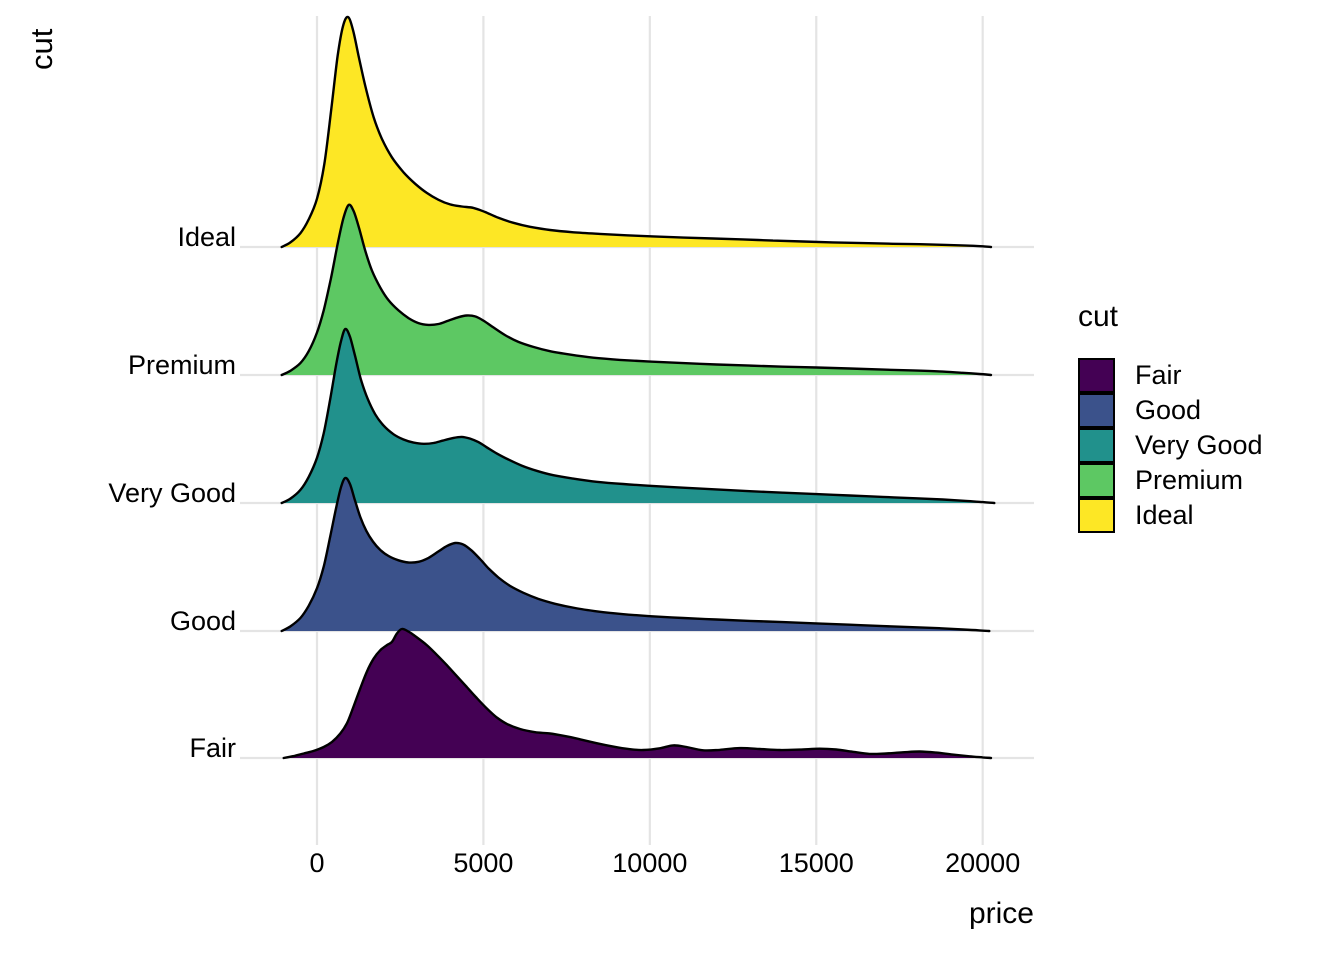 This screenshot has width=1344, height=960. I want to click on x-tick-label-0: 0, so click(317, 863).